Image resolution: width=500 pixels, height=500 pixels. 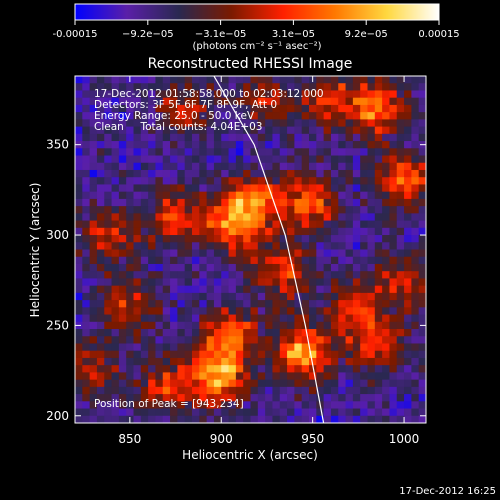 I want to click on x-axis-label: Heliocentric X (arcsec), so click(x=250, y=455).